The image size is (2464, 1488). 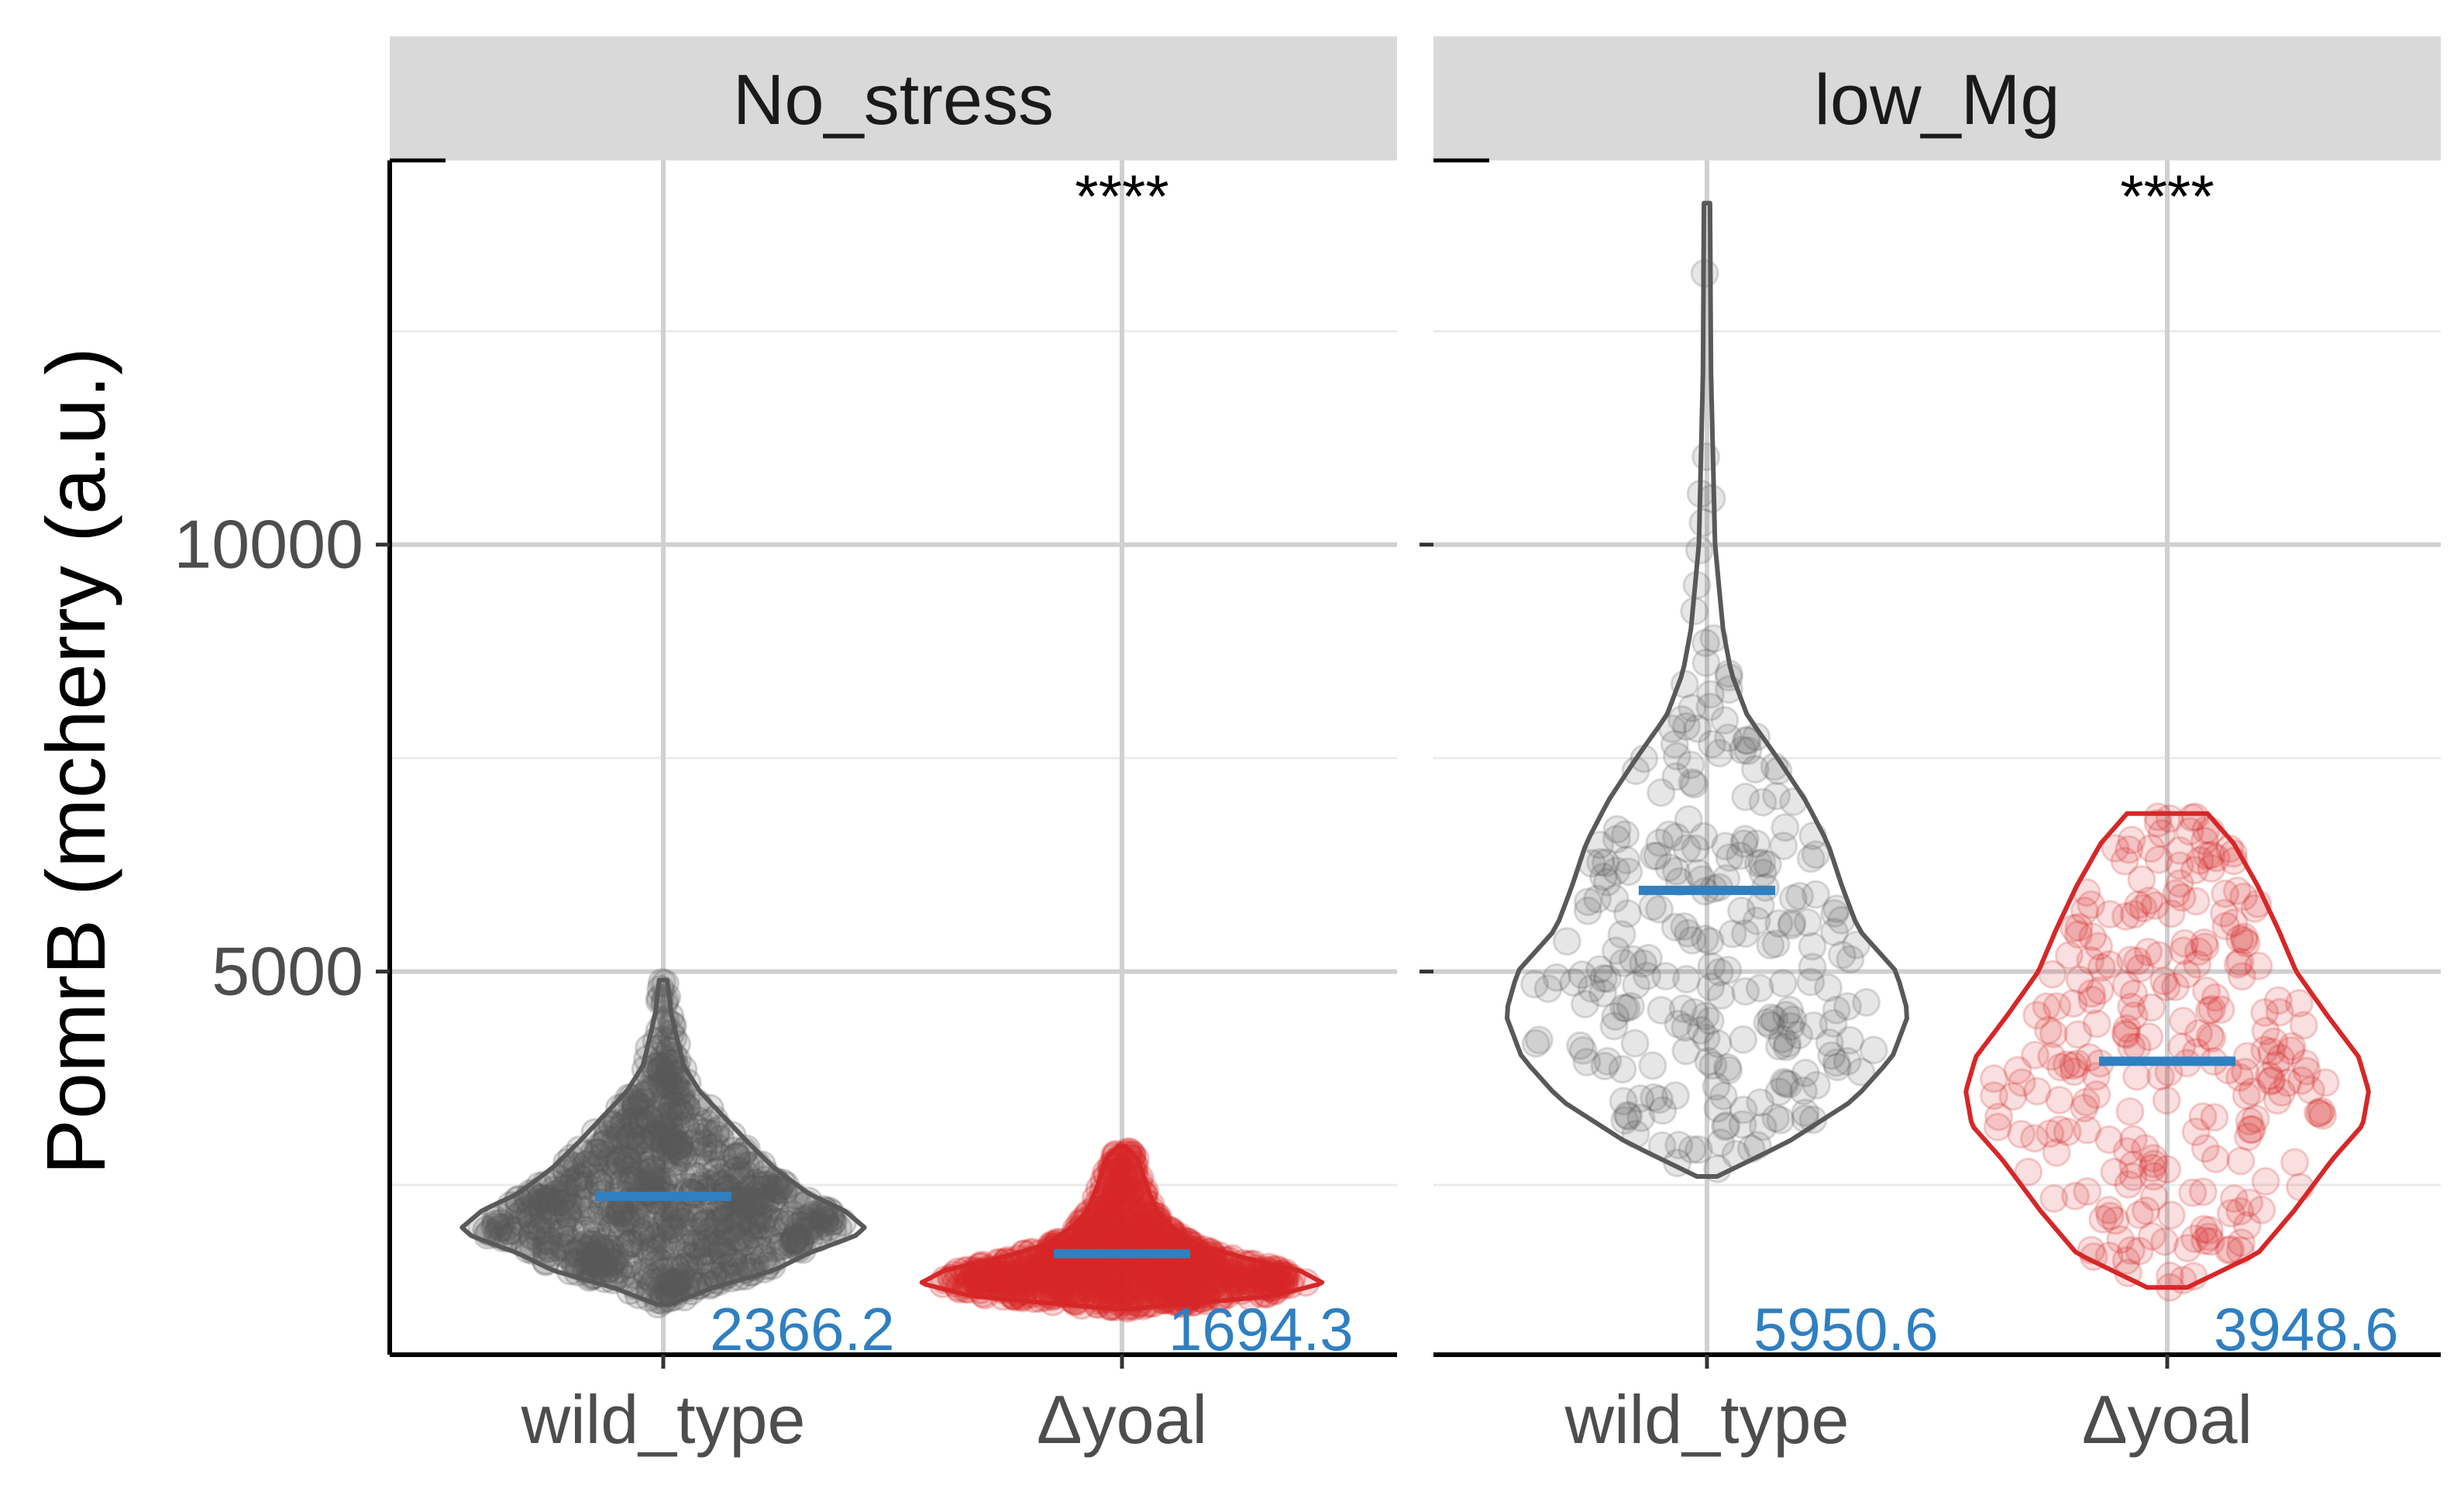 What do you see at coordinates (1937, 100) in the screenshot?
I see `facet-strip-label: low_Mg` at bounding box center [1937, 100].